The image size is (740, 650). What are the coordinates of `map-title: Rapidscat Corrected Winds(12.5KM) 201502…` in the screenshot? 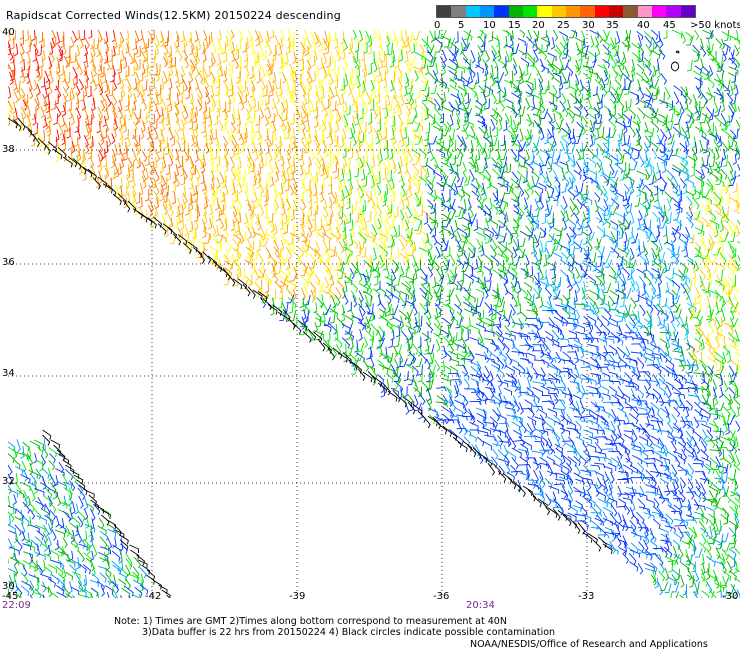 It's located at (173, 15).